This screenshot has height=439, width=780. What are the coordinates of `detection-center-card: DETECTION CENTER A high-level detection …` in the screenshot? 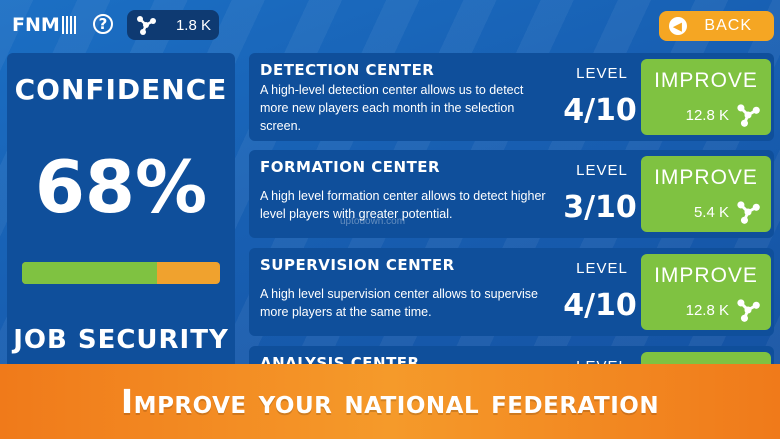 It's located at (511, 97).